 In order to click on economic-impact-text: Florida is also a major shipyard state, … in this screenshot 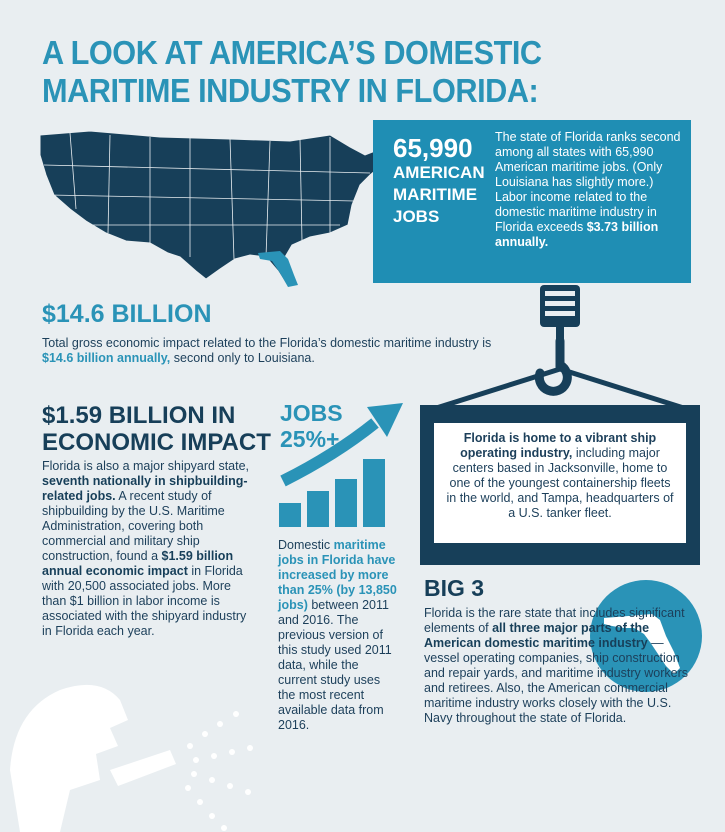, I will do `click(146, 548)`.